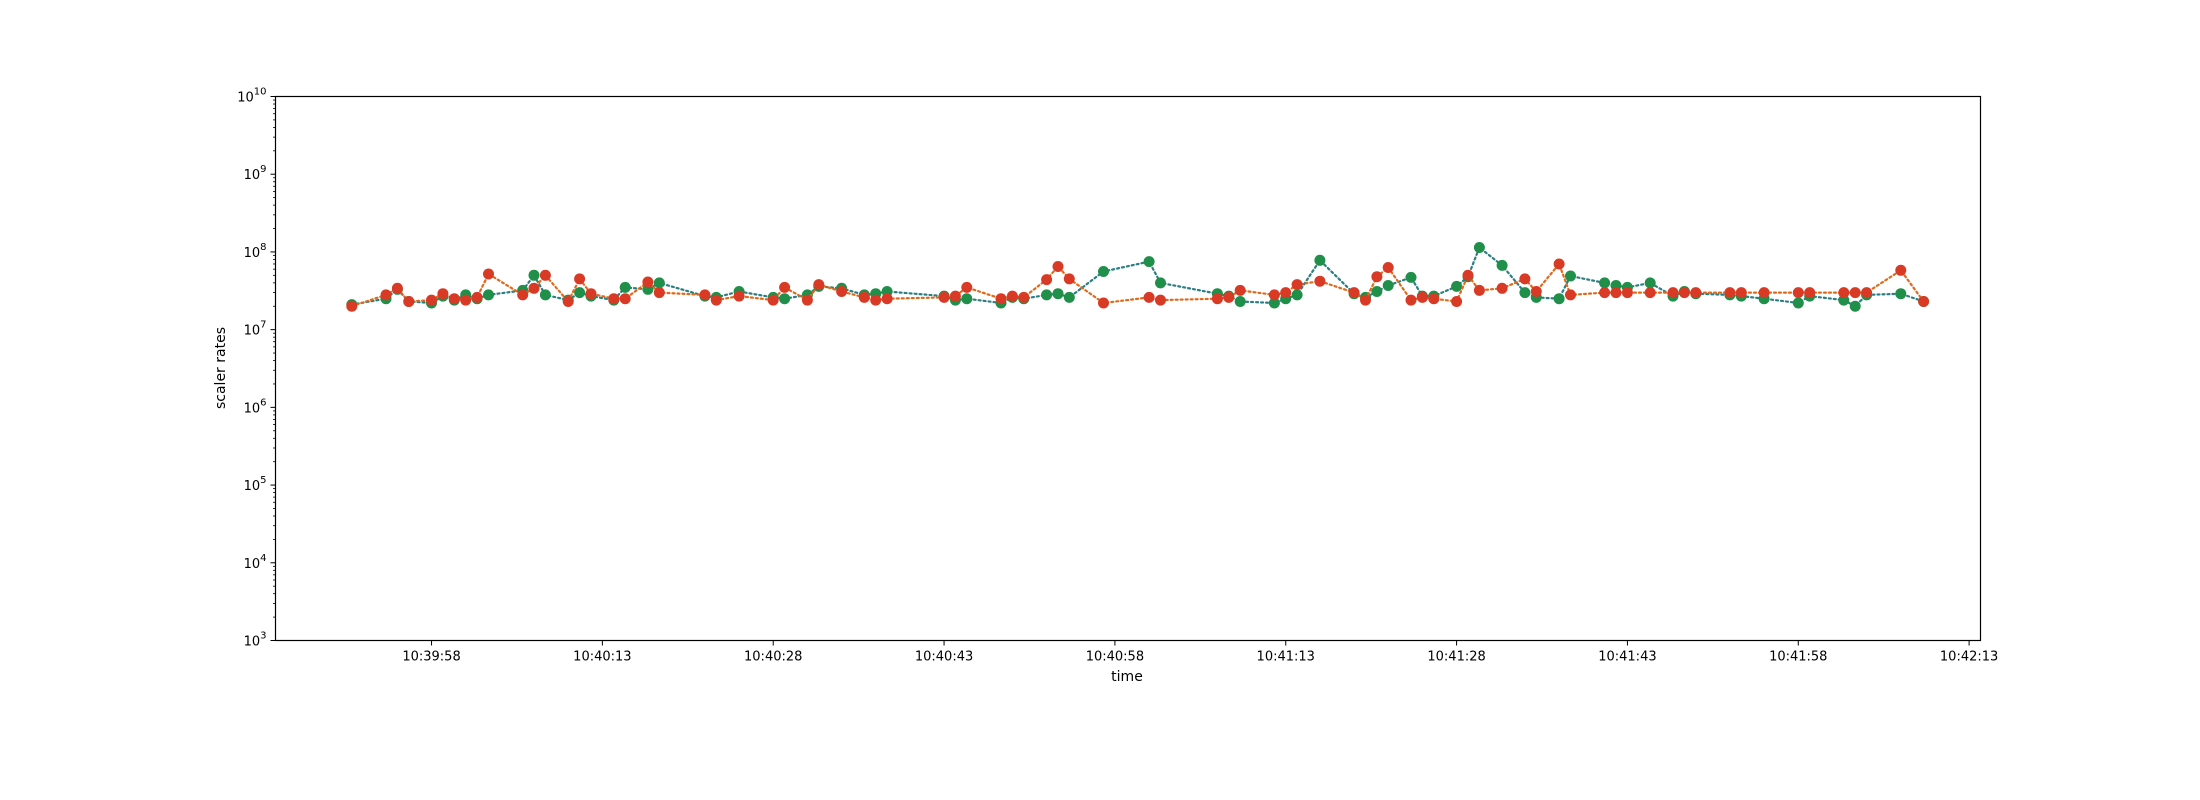 This screenshot has height=800, width=2200. What do you see at coordinates (255, 251) in the screenshot?
I see `y-tick-label: 10⁸` at bounding box center [255, 251].